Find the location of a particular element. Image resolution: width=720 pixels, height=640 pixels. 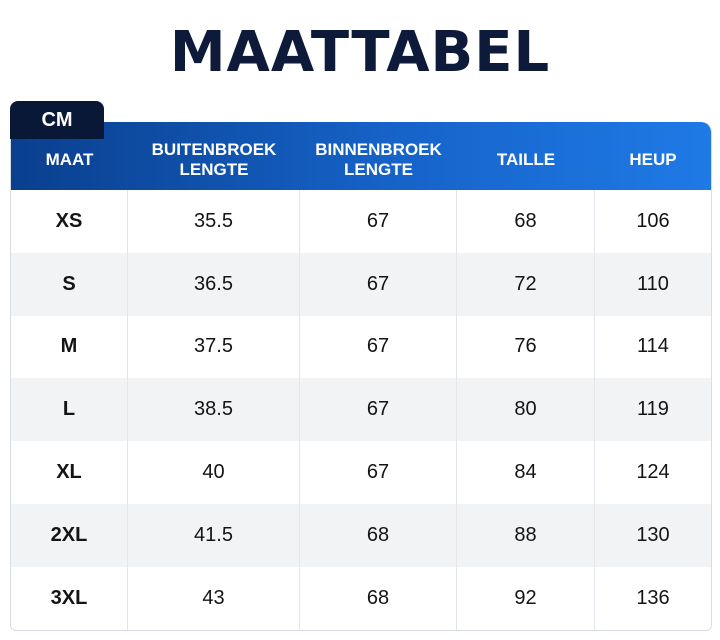

header-outseam: BUITENBROEK LENGTE is located at coordinates (214, 156).